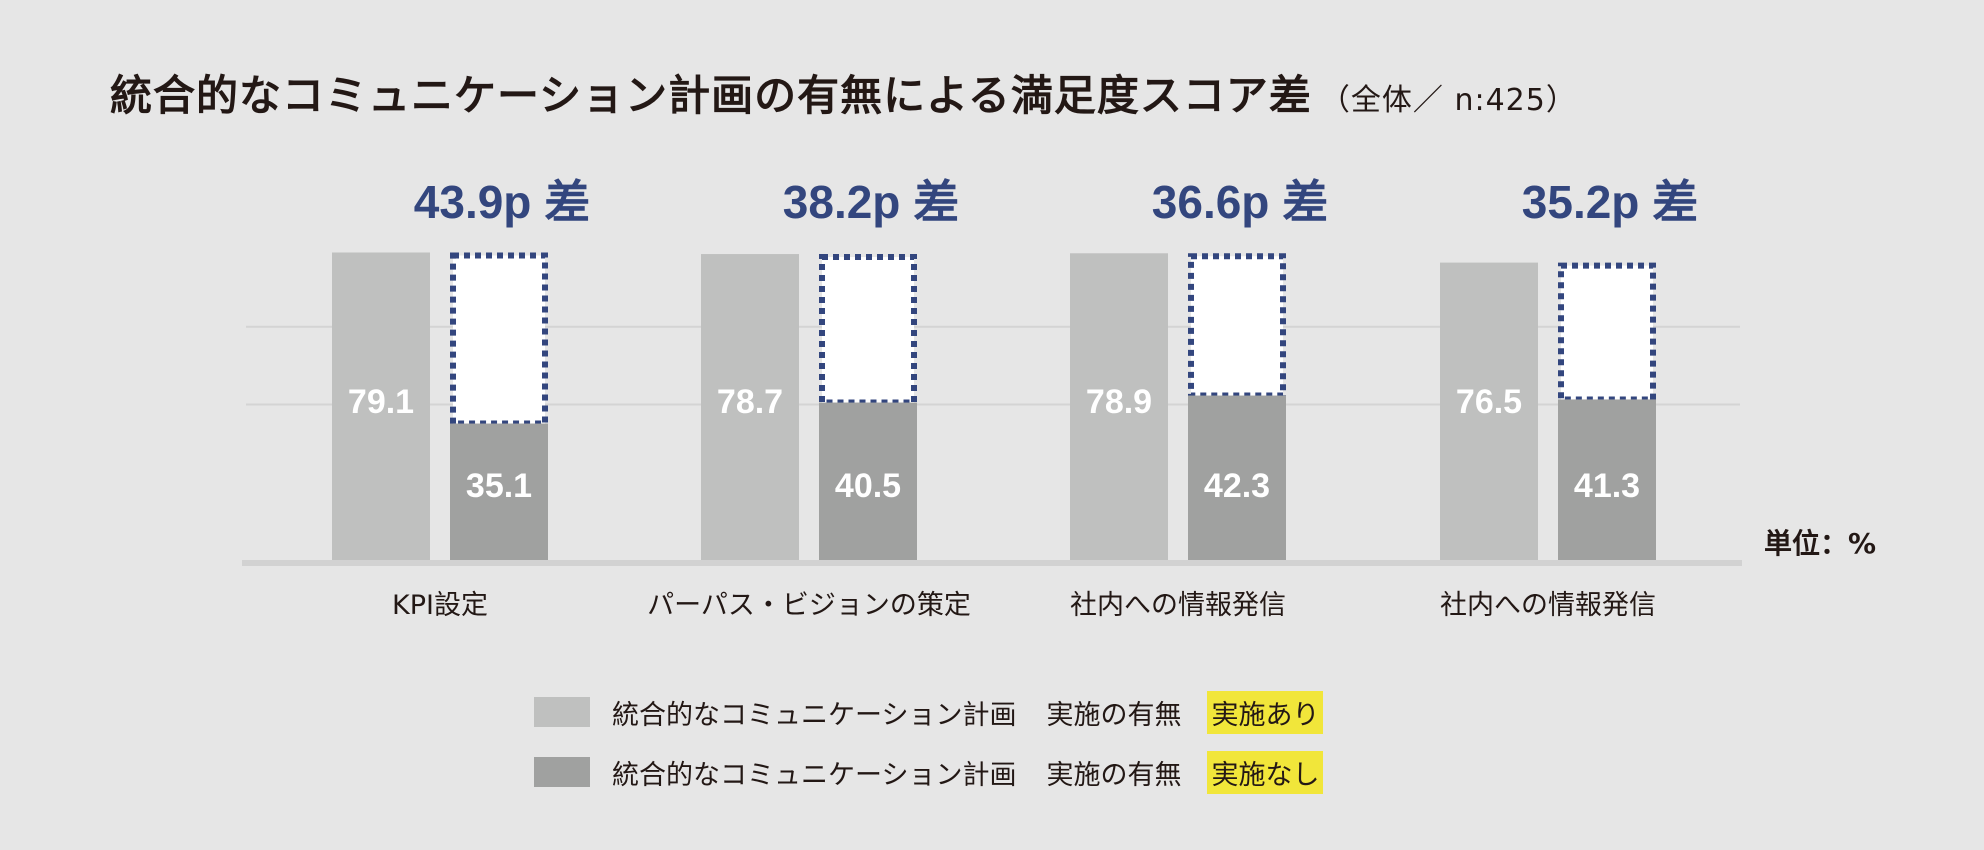  What do you see at coordinates (1448, 100) in the screenshot?
I see `chart-subtitle: （全体／ n:425）` at bounding box center [1448, 100].